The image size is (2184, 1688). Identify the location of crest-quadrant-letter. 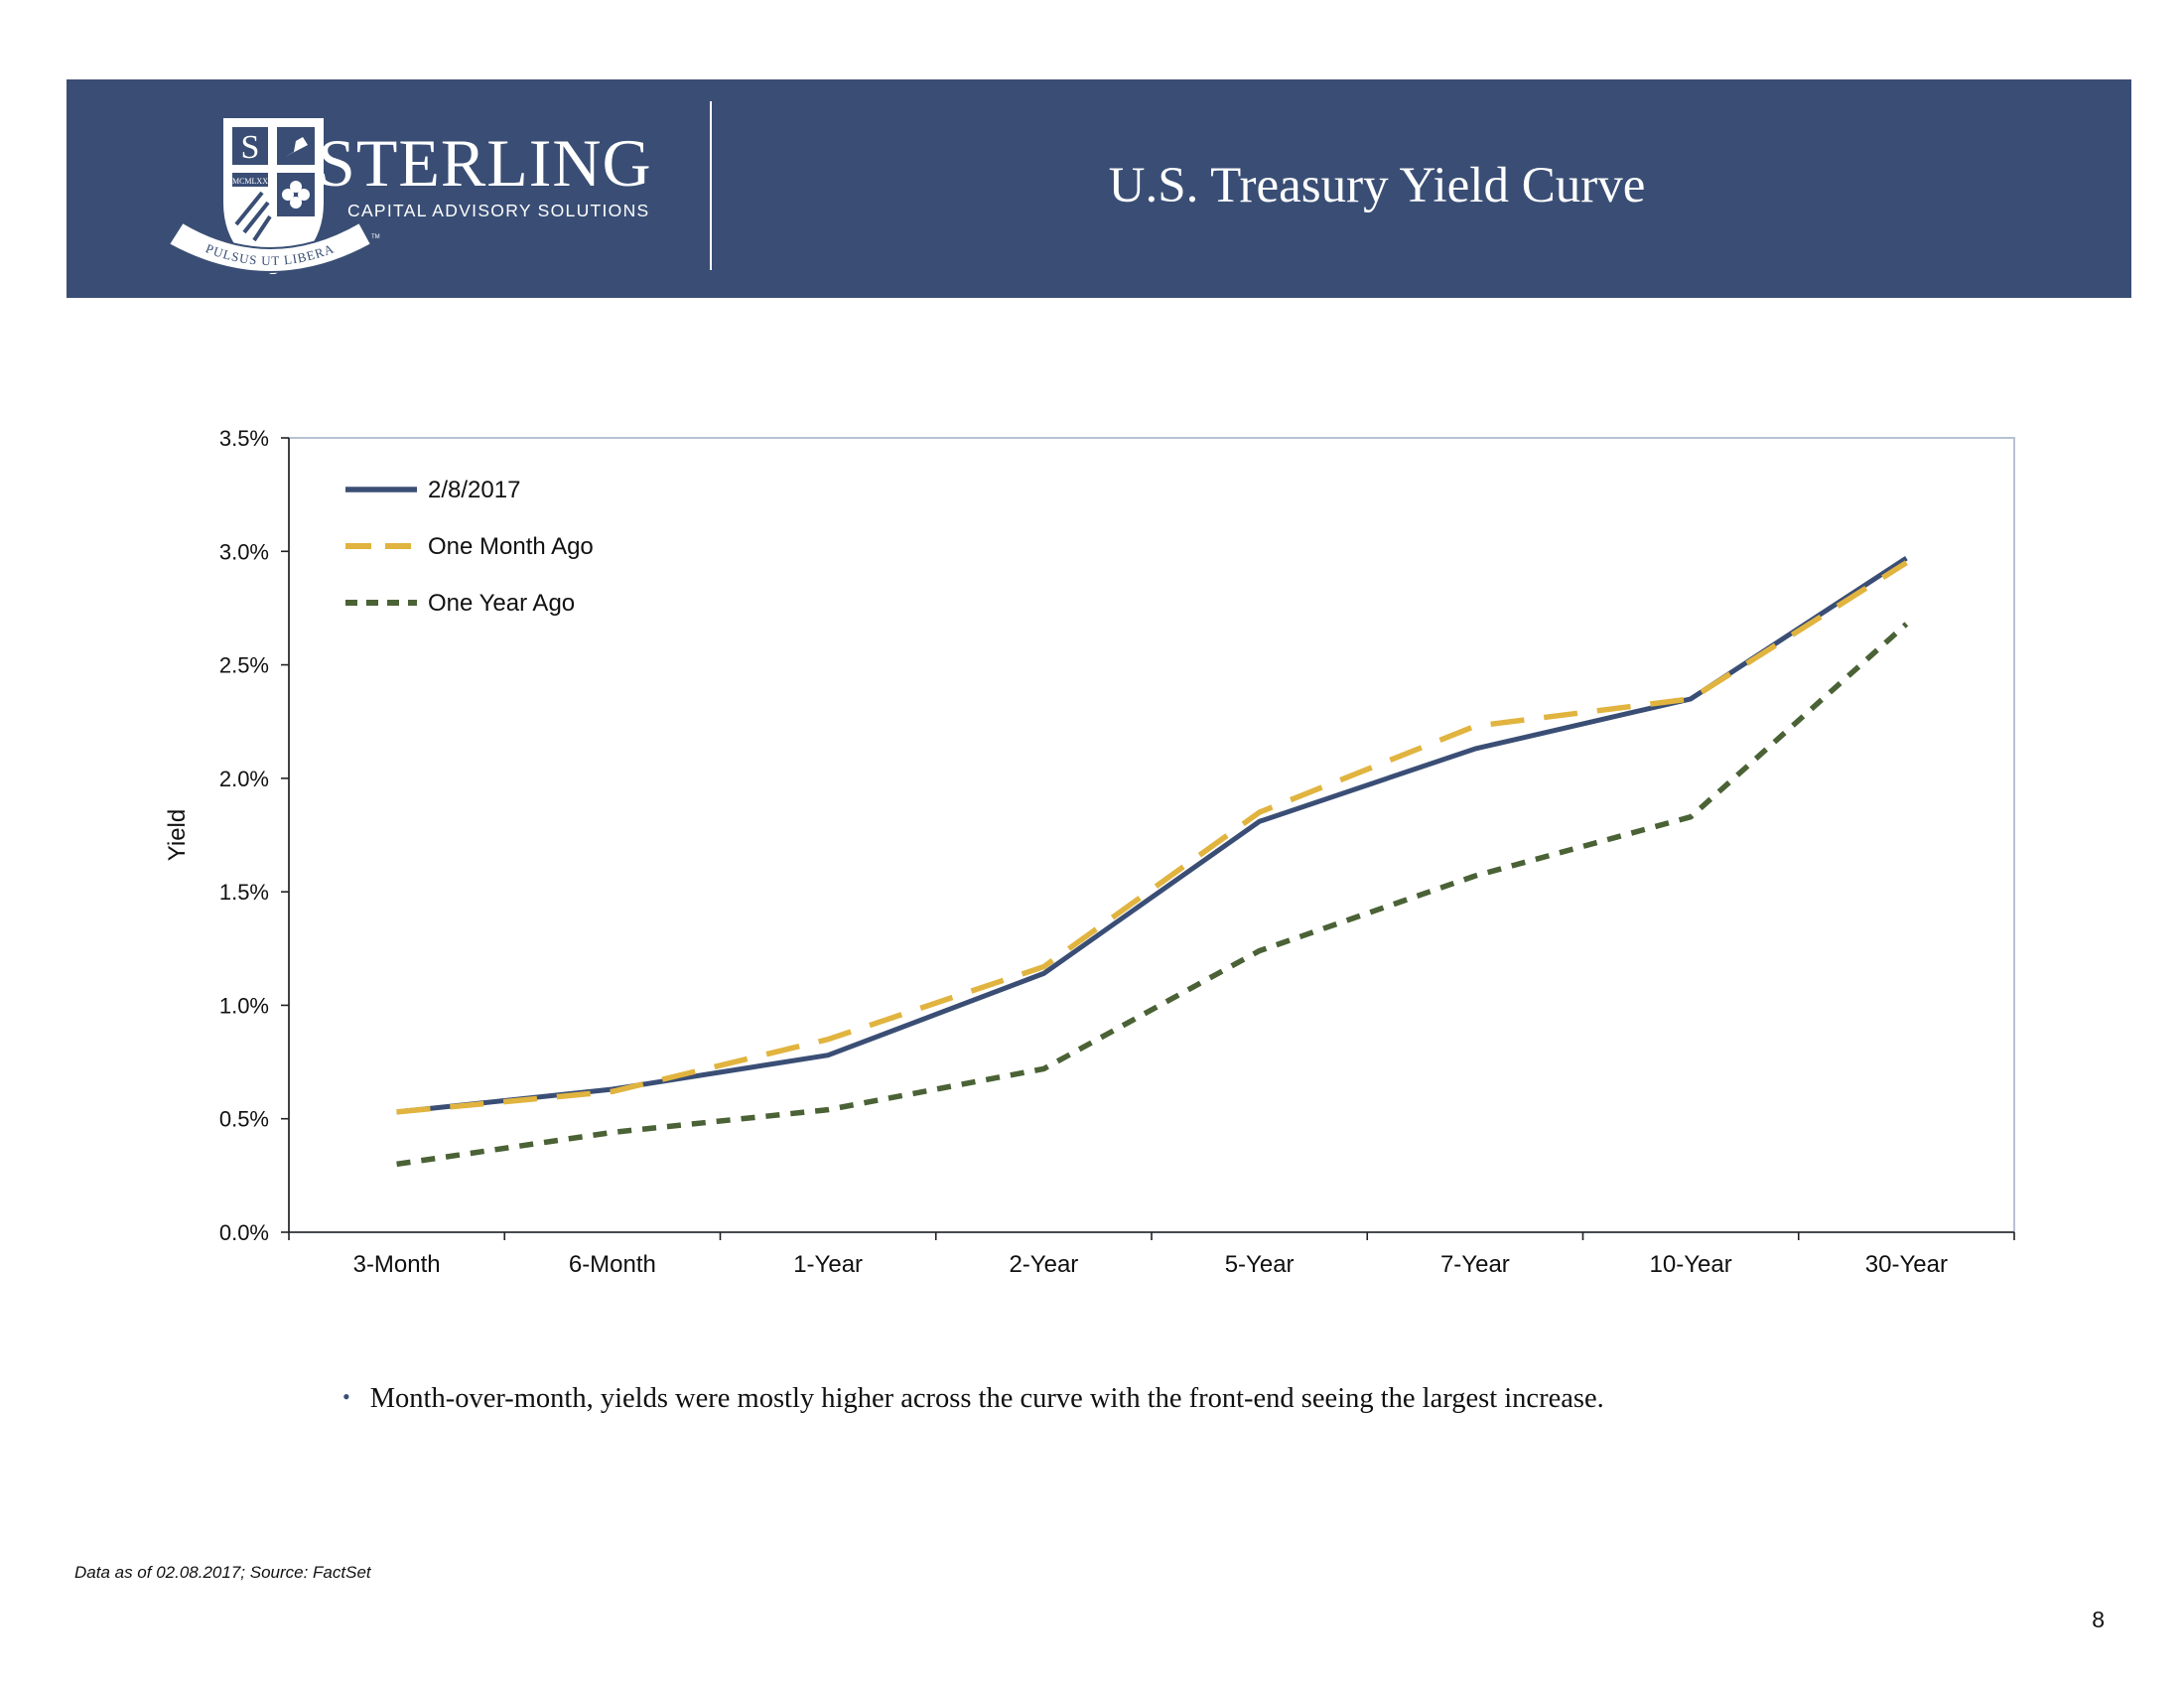
(250, 146).